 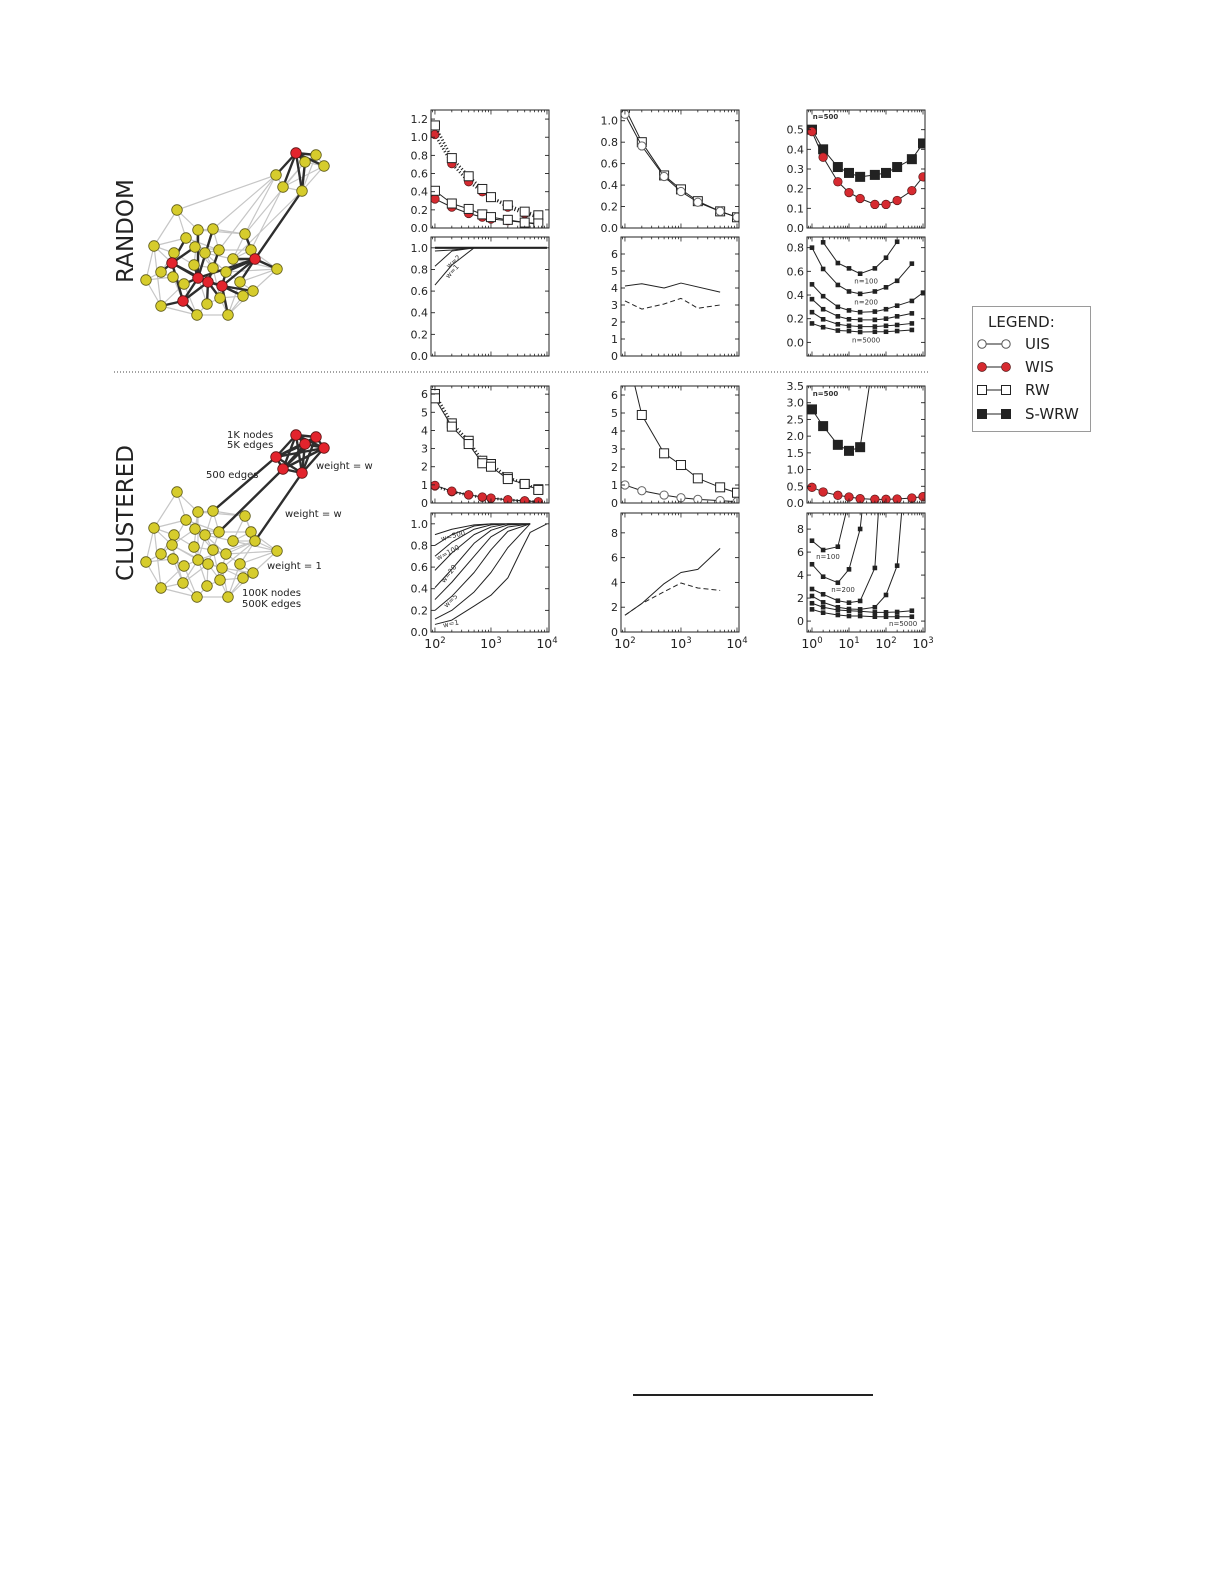 I want to click on filled-square-marker, so click(x=860, y=447).